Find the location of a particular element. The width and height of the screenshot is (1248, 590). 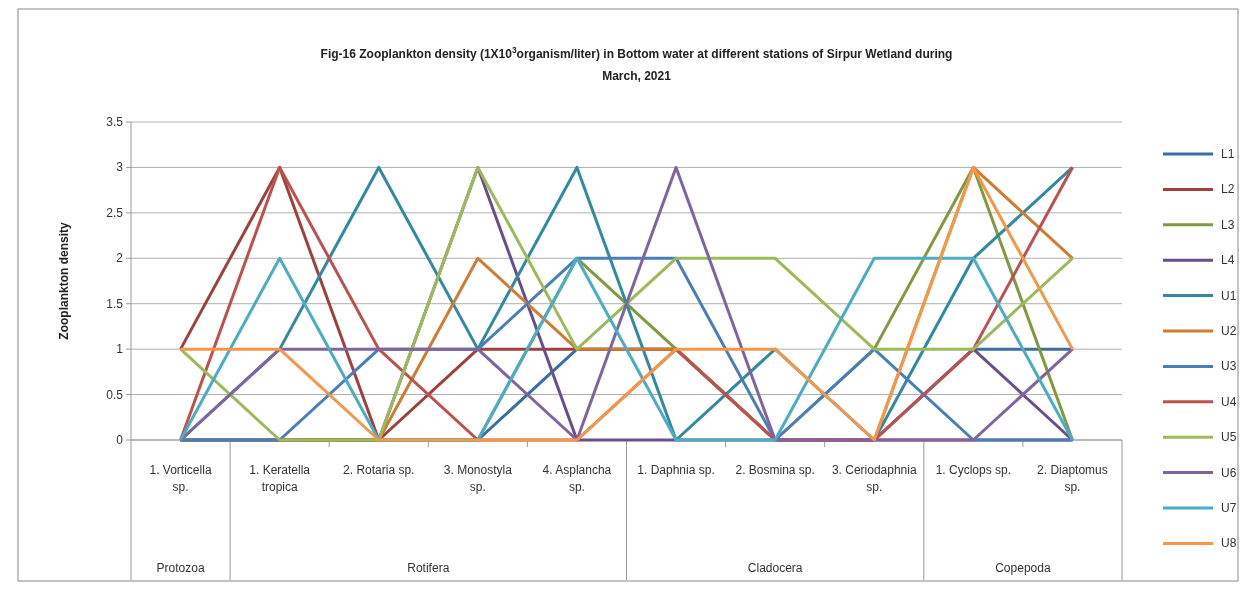

y-tick-label: 0.5 is located at coordinates (115, 394).